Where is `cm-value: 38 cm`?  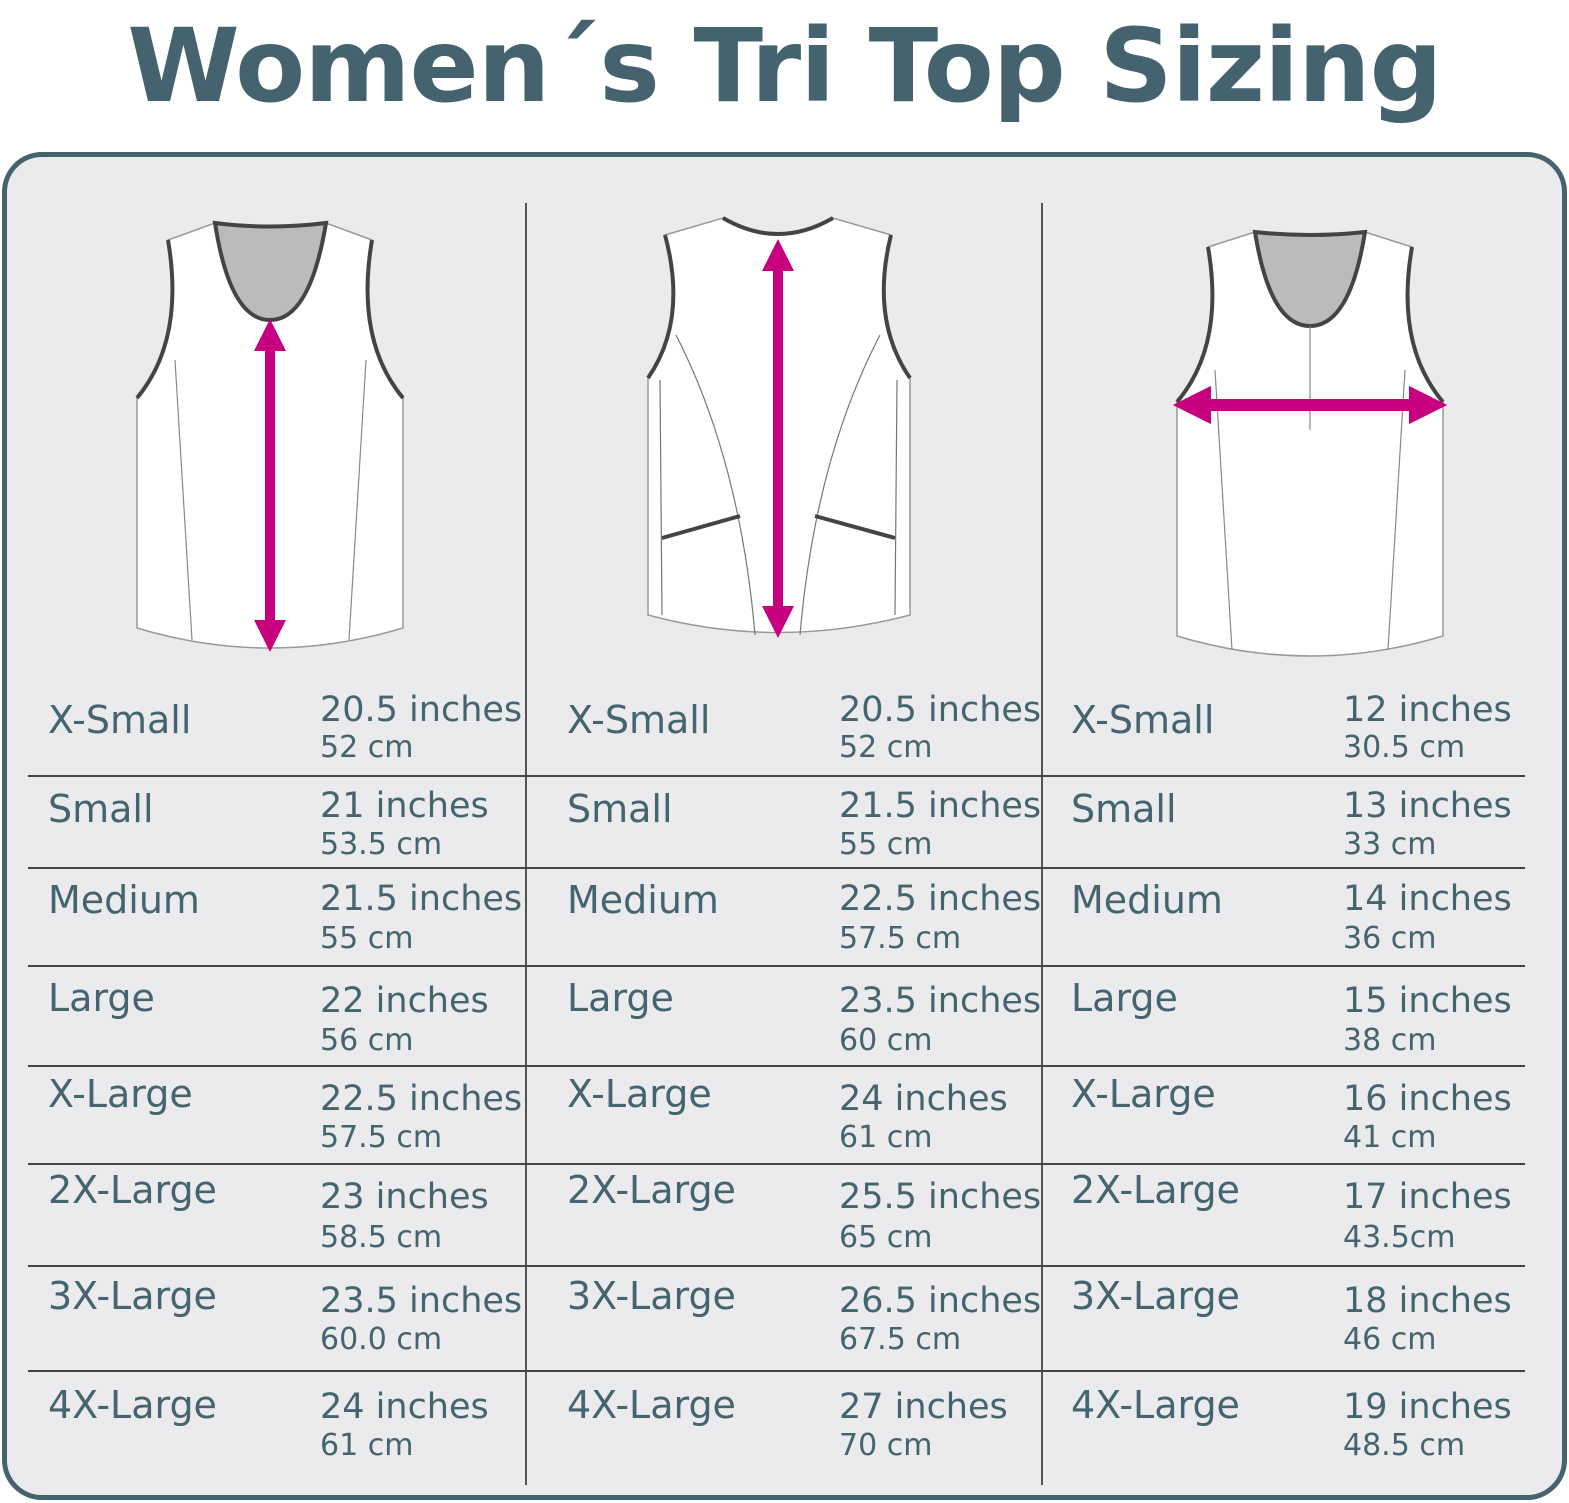 cm-value: 38 cm is located at coordinates (1390, 1040).